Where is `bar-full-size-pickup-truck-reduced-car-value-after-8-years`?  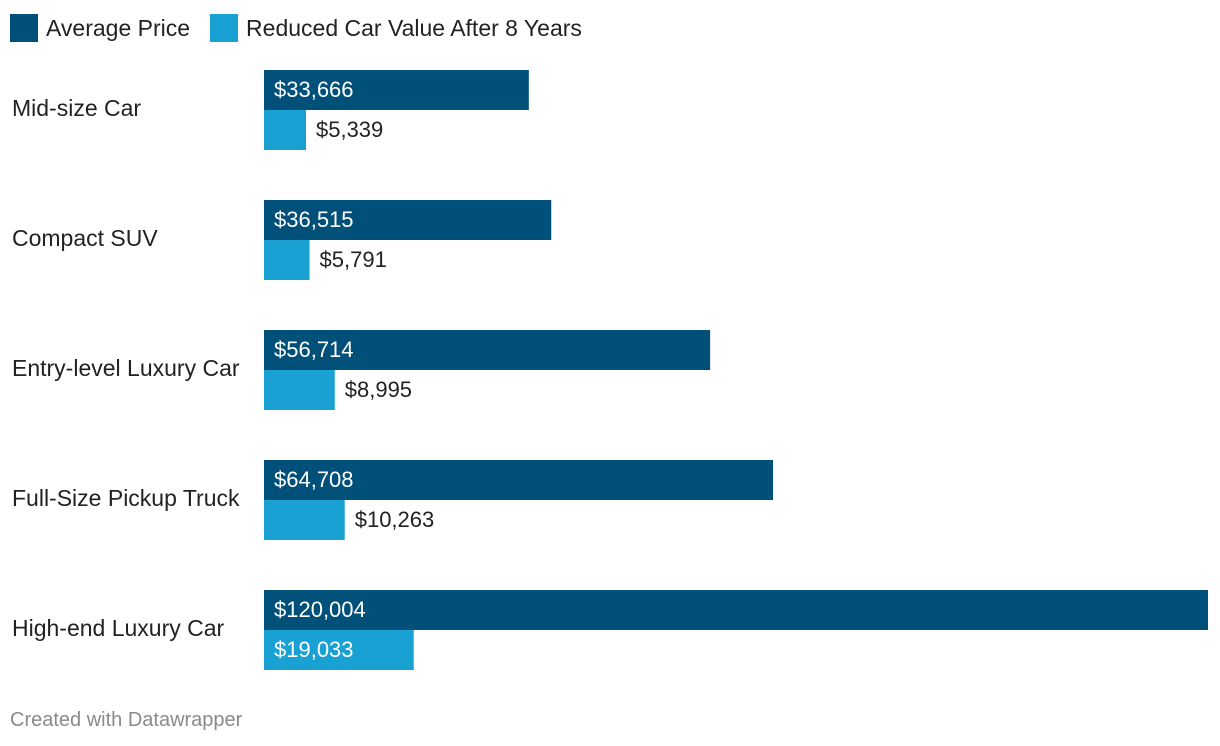
bar-full-size-pickup-truck-reduced-car-value-after-8-years is located at coordinates (304, 520).